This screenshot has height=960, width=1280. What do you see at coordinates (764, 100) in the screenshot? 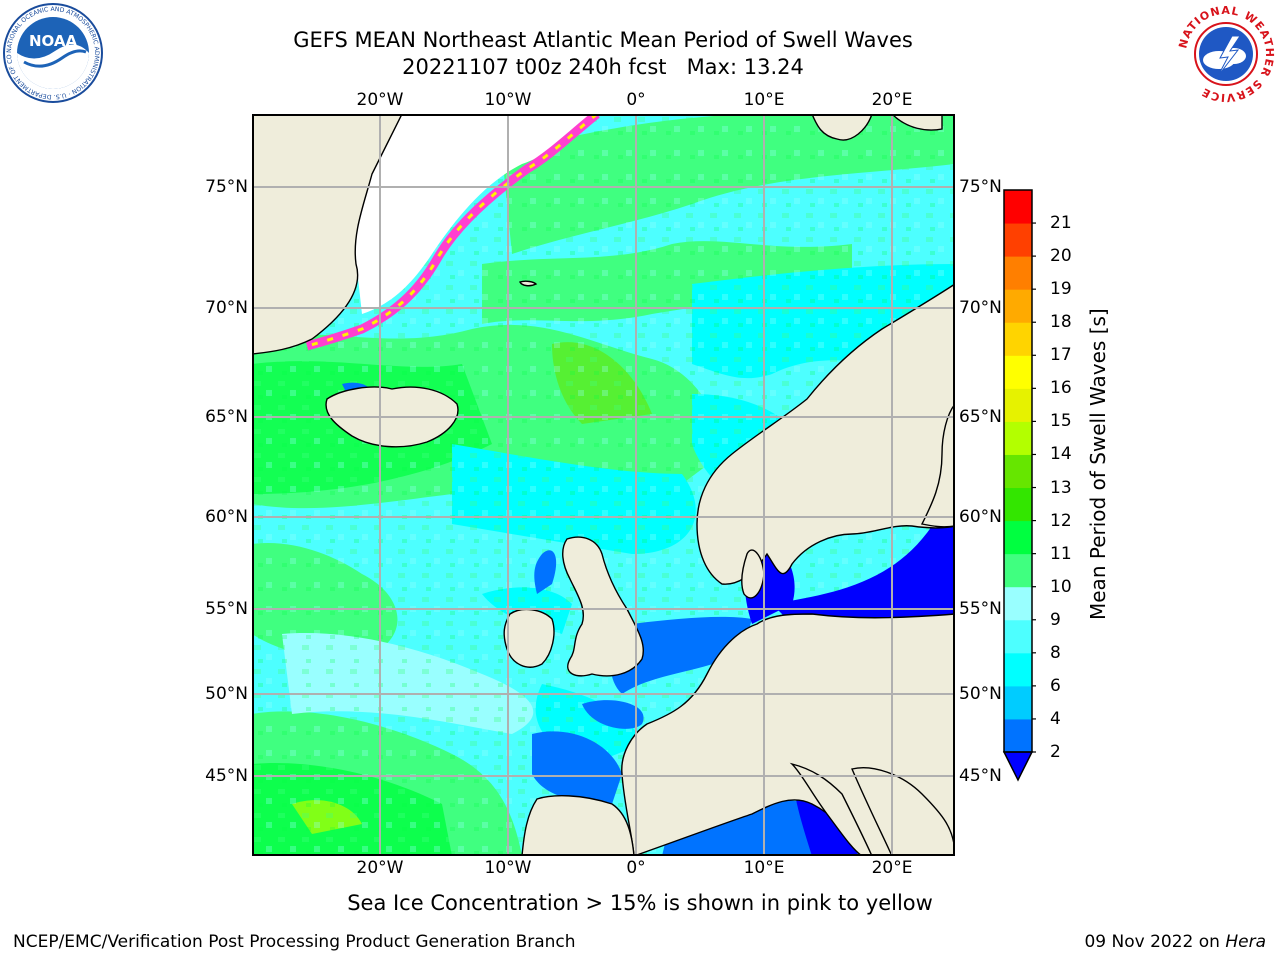
I see `lon-tick-top: 10°E` at bounding box center [764, 100].